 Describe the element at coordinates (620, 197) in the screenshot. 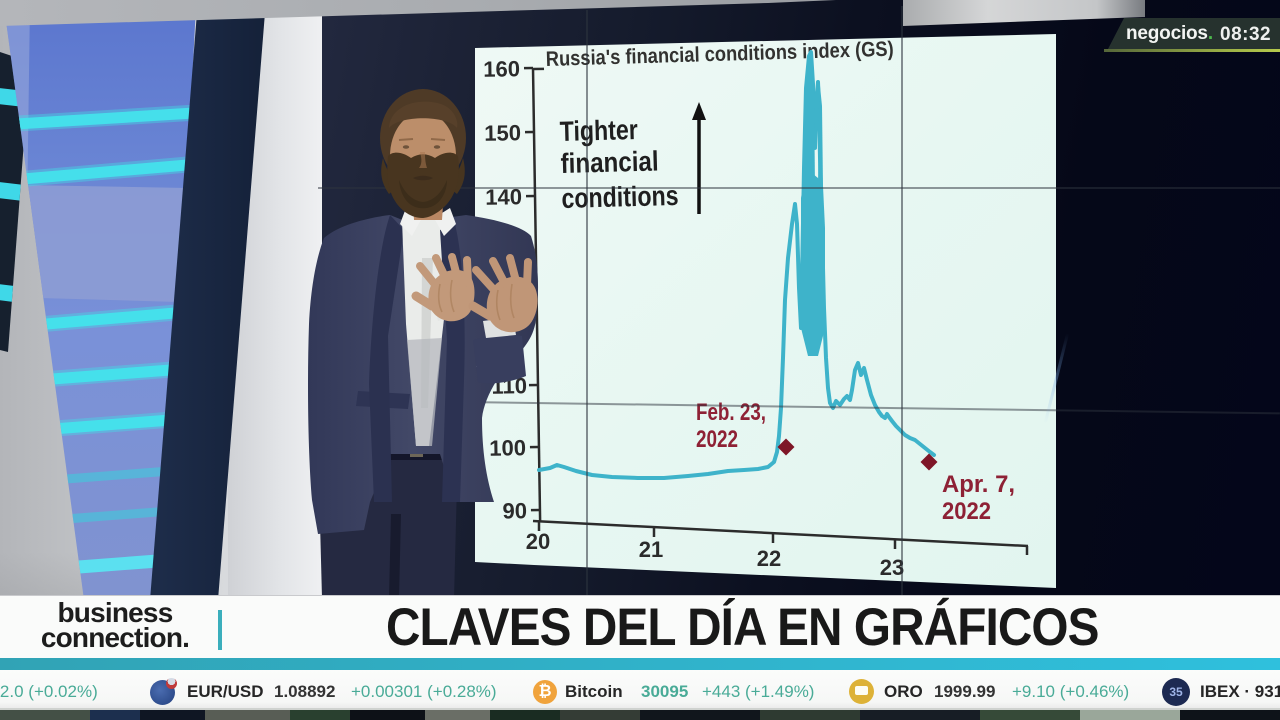

I see `svg-text: conditions` at that location.